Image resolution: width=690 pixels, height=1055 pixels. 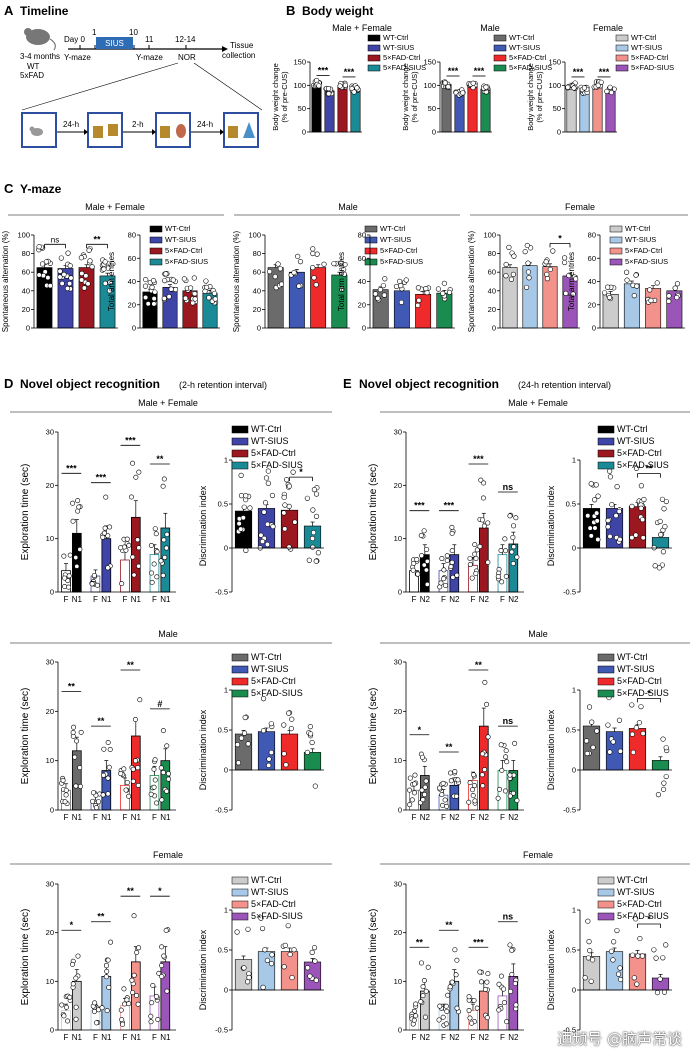 I want to click on sig-label: **, so click(x=97, y=239).